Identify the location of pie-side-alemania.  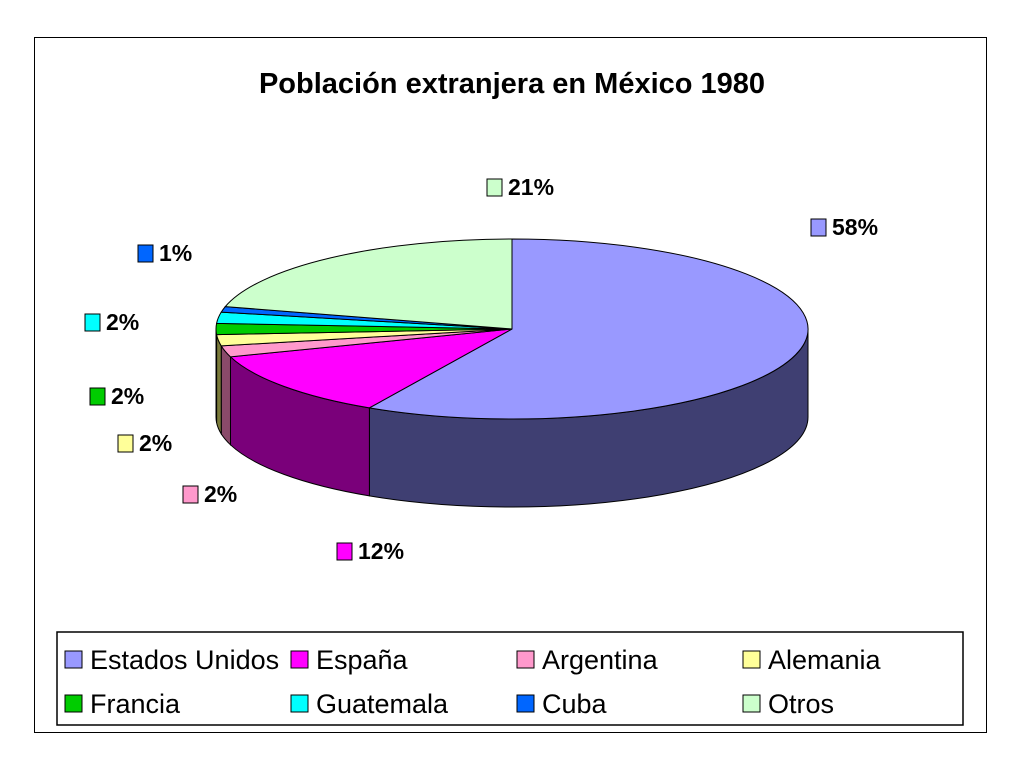
(219, 385).